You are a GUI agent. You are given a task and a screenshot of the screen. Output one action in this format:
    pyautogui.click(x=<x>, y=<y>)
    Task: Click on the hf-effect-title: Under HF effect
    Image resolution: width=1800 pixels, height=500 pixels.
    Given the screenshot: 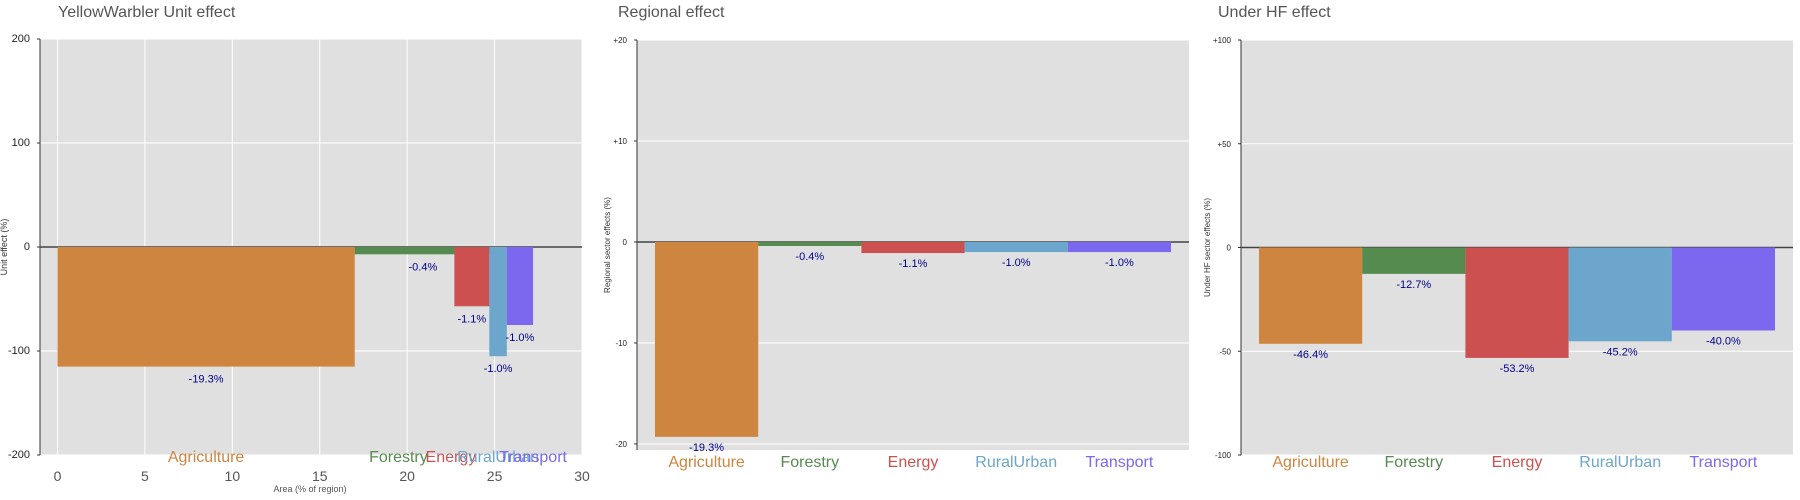 What is the action you would take?
    pyautogui.click(x=1274, y=12)
    